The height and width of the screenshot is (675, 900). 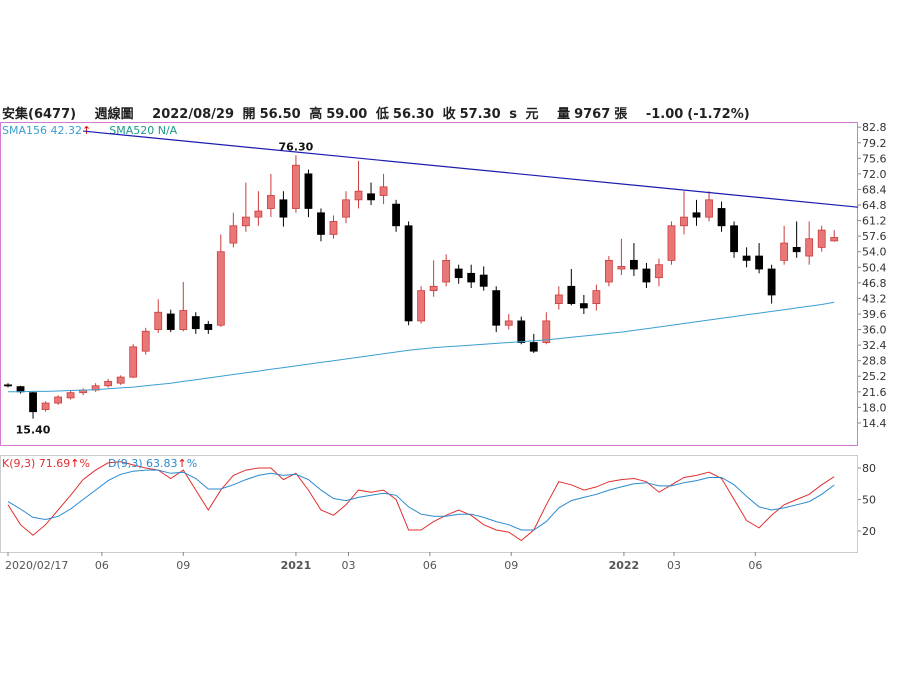 I want to click on field-label: 高, so click(x=316, y=114).